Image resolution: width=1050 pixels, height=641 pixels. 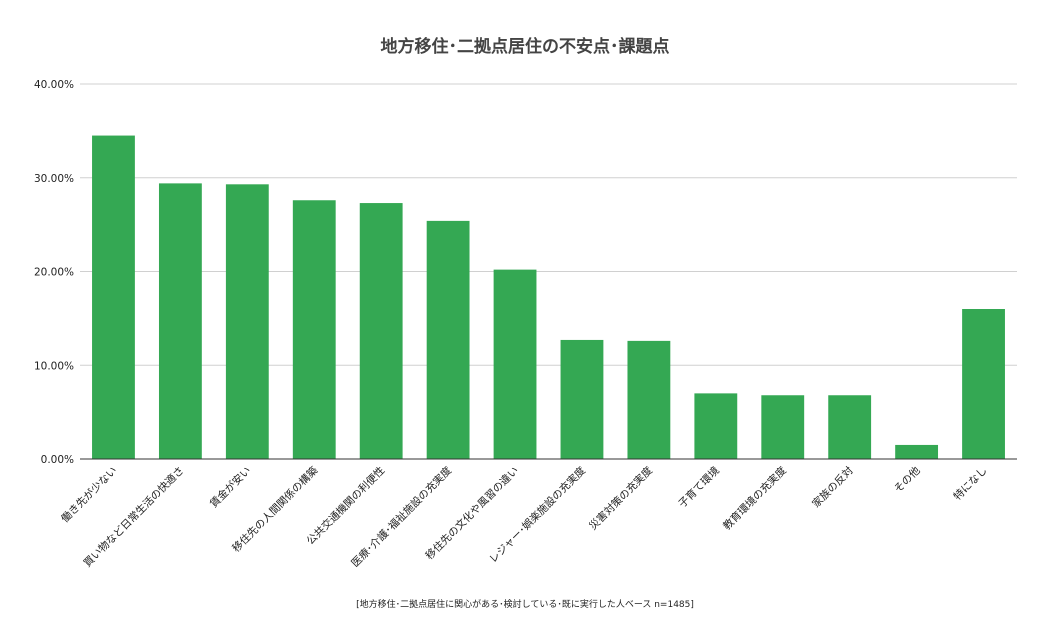 What do you see at coordinates (54, 85) in the screenshot?
I see `y-tick-label: 40.00%` at bounding box center [54, 85].